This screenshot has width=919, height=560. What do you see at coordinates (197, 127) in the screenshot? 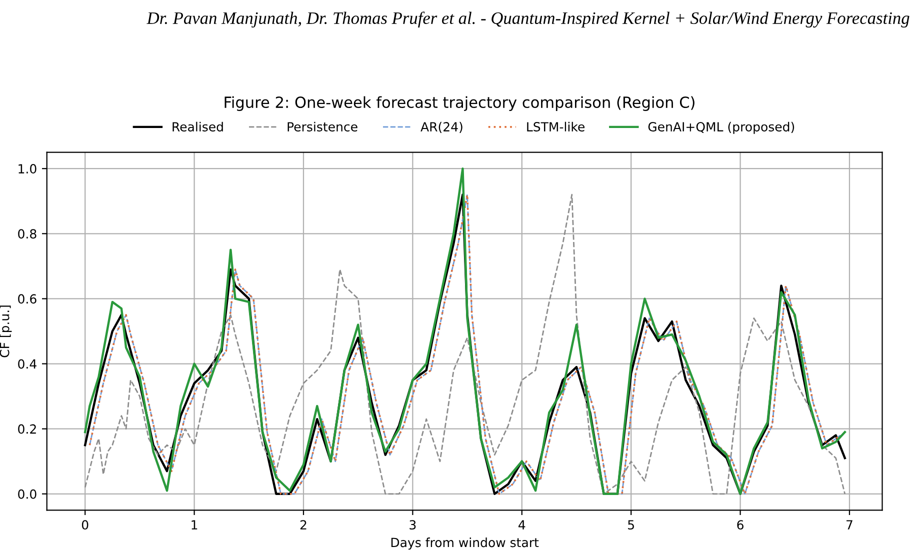
I see `legend-label: Realised` at bounding box center [197, 127].